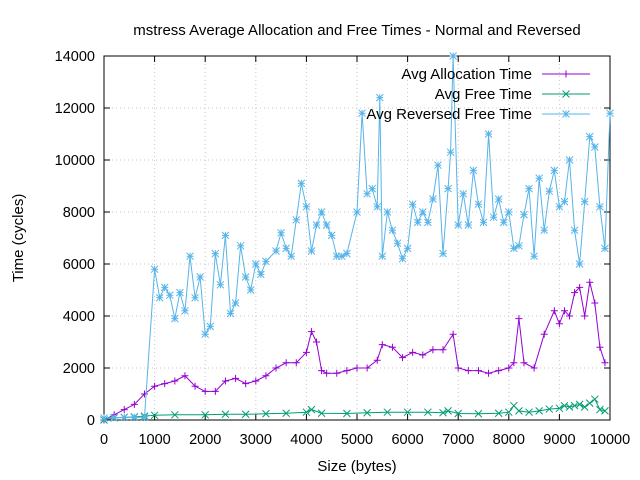 The width and height of the screenshot is (640, 480). Describe the element at coordinates (75, 109) in the screenshot. I see `y-tick-label: 12000` at that location.